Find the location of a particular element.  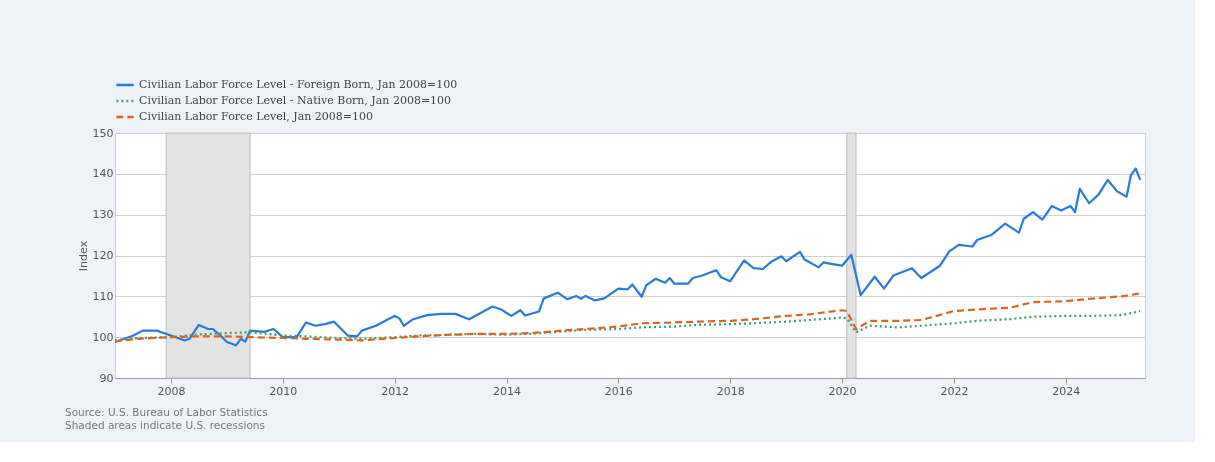

y-tick-label: 100 is located at coordinates (103, 337).